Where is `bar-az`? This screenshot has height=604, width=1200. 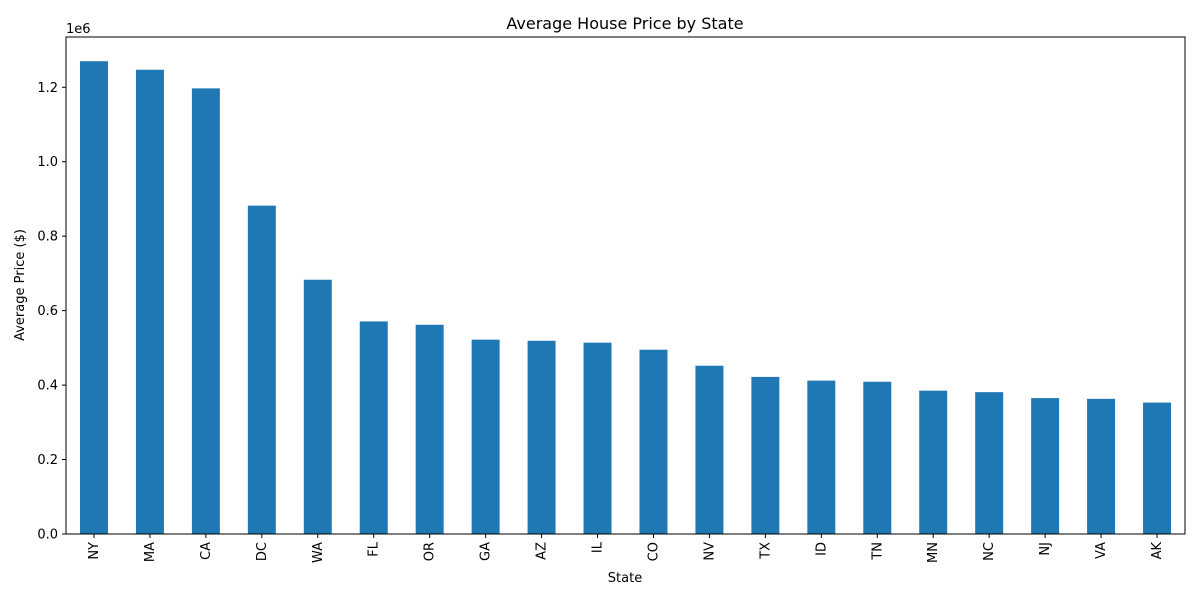 bar-az is located at coordinates (541, 437).